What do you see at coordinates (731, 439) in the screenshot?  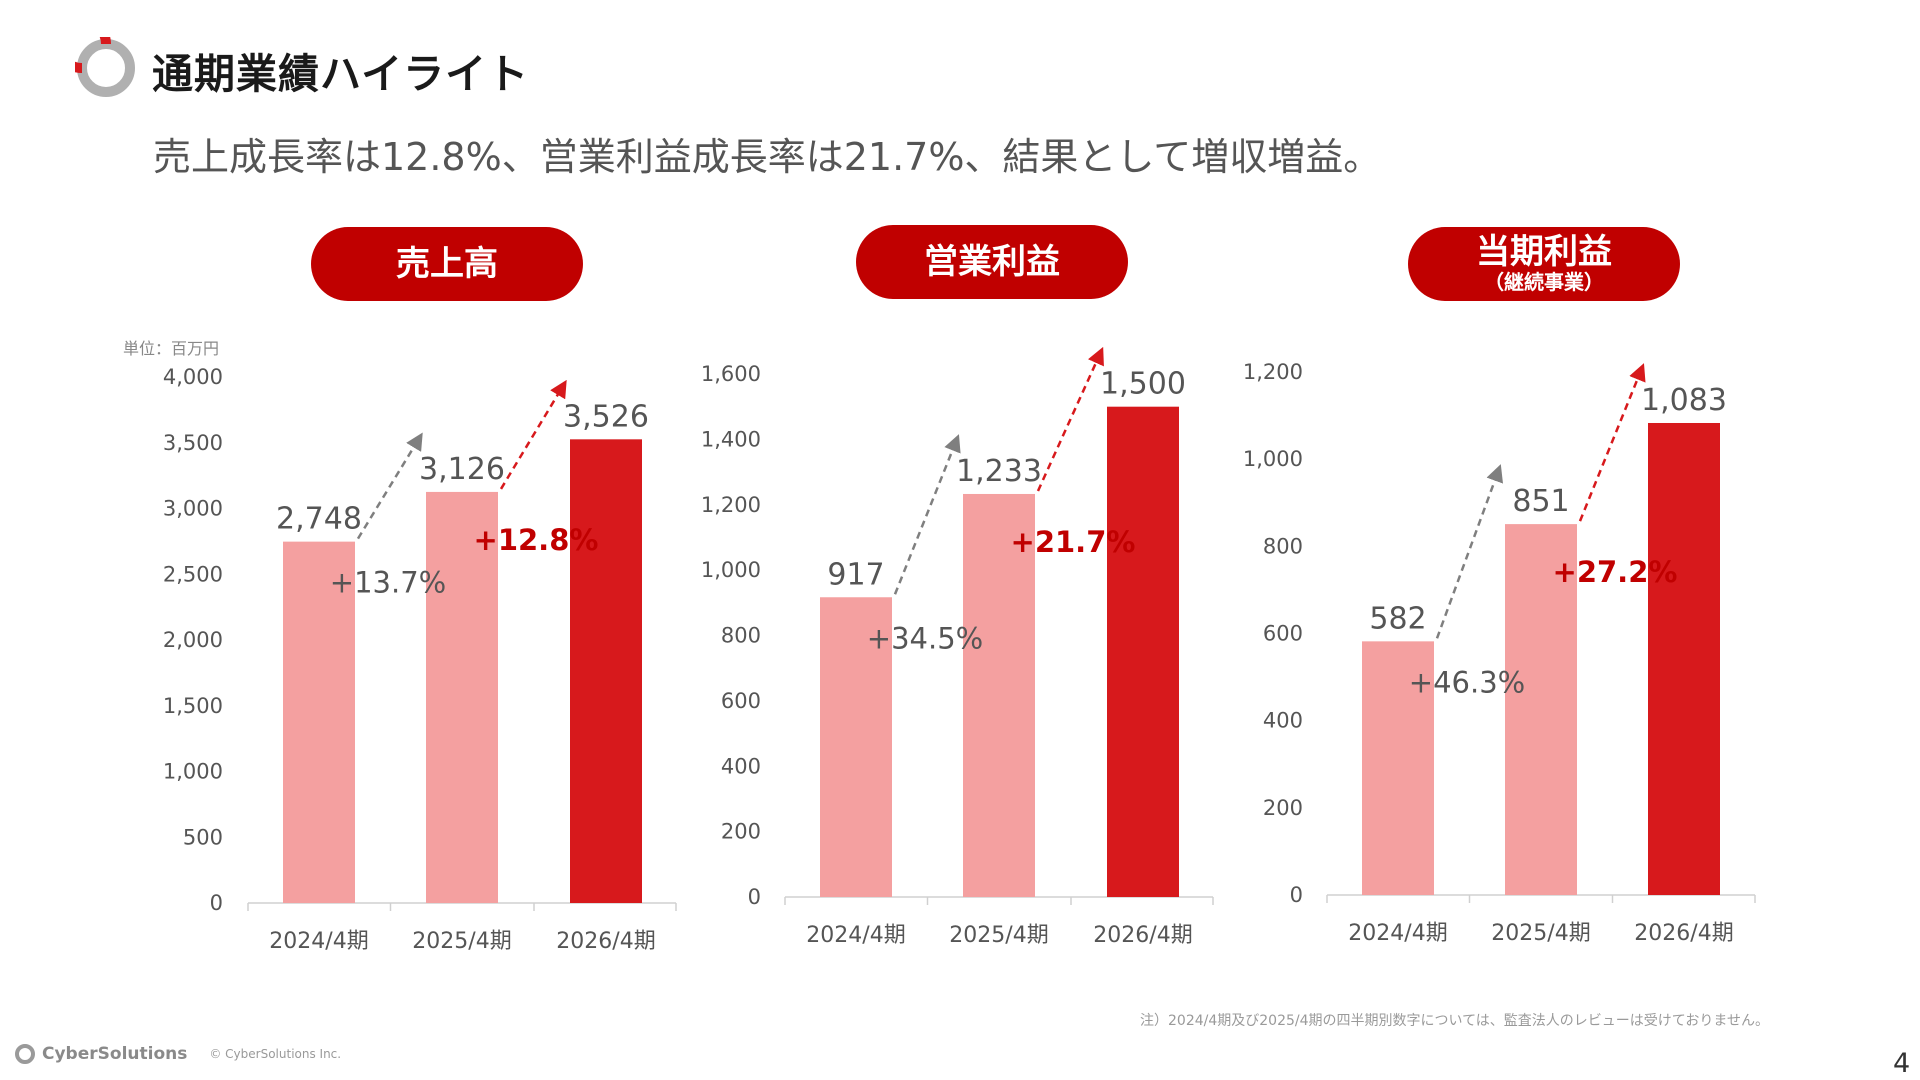 I see `y-tick-label: 1,400` at bounding box center [731, 439].